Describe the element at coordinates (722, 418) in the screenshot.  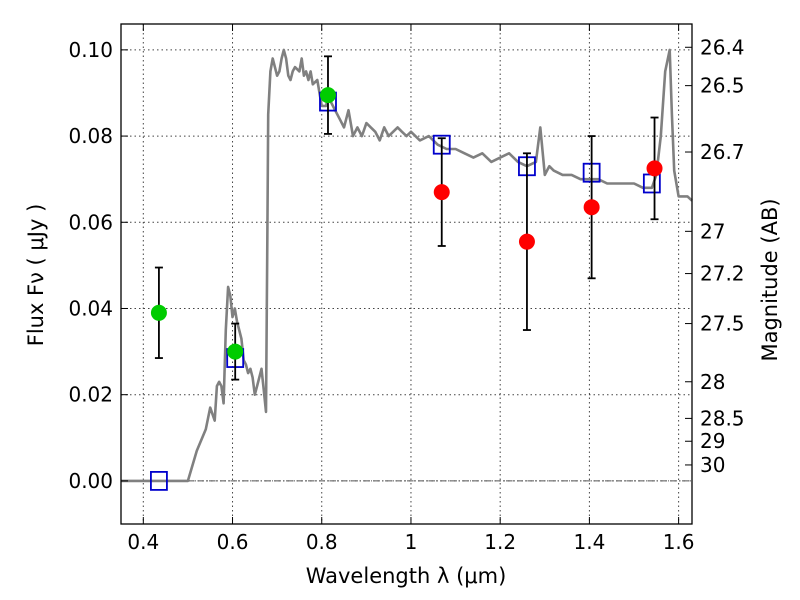
I see `right-tick-label: 28.5` at that location.